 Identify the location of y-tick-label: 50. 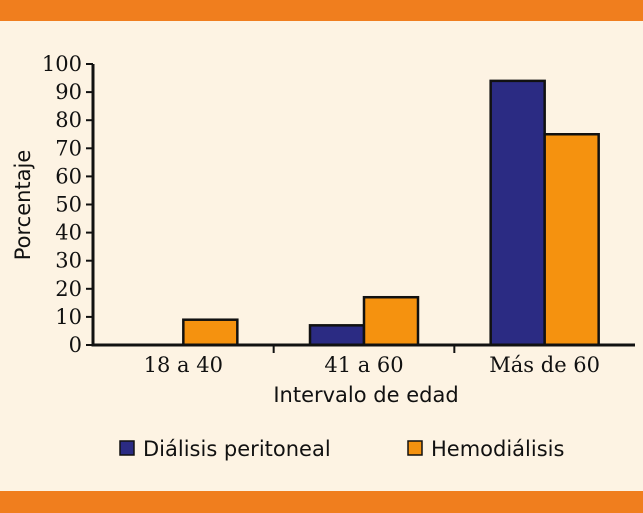
(68, 205).